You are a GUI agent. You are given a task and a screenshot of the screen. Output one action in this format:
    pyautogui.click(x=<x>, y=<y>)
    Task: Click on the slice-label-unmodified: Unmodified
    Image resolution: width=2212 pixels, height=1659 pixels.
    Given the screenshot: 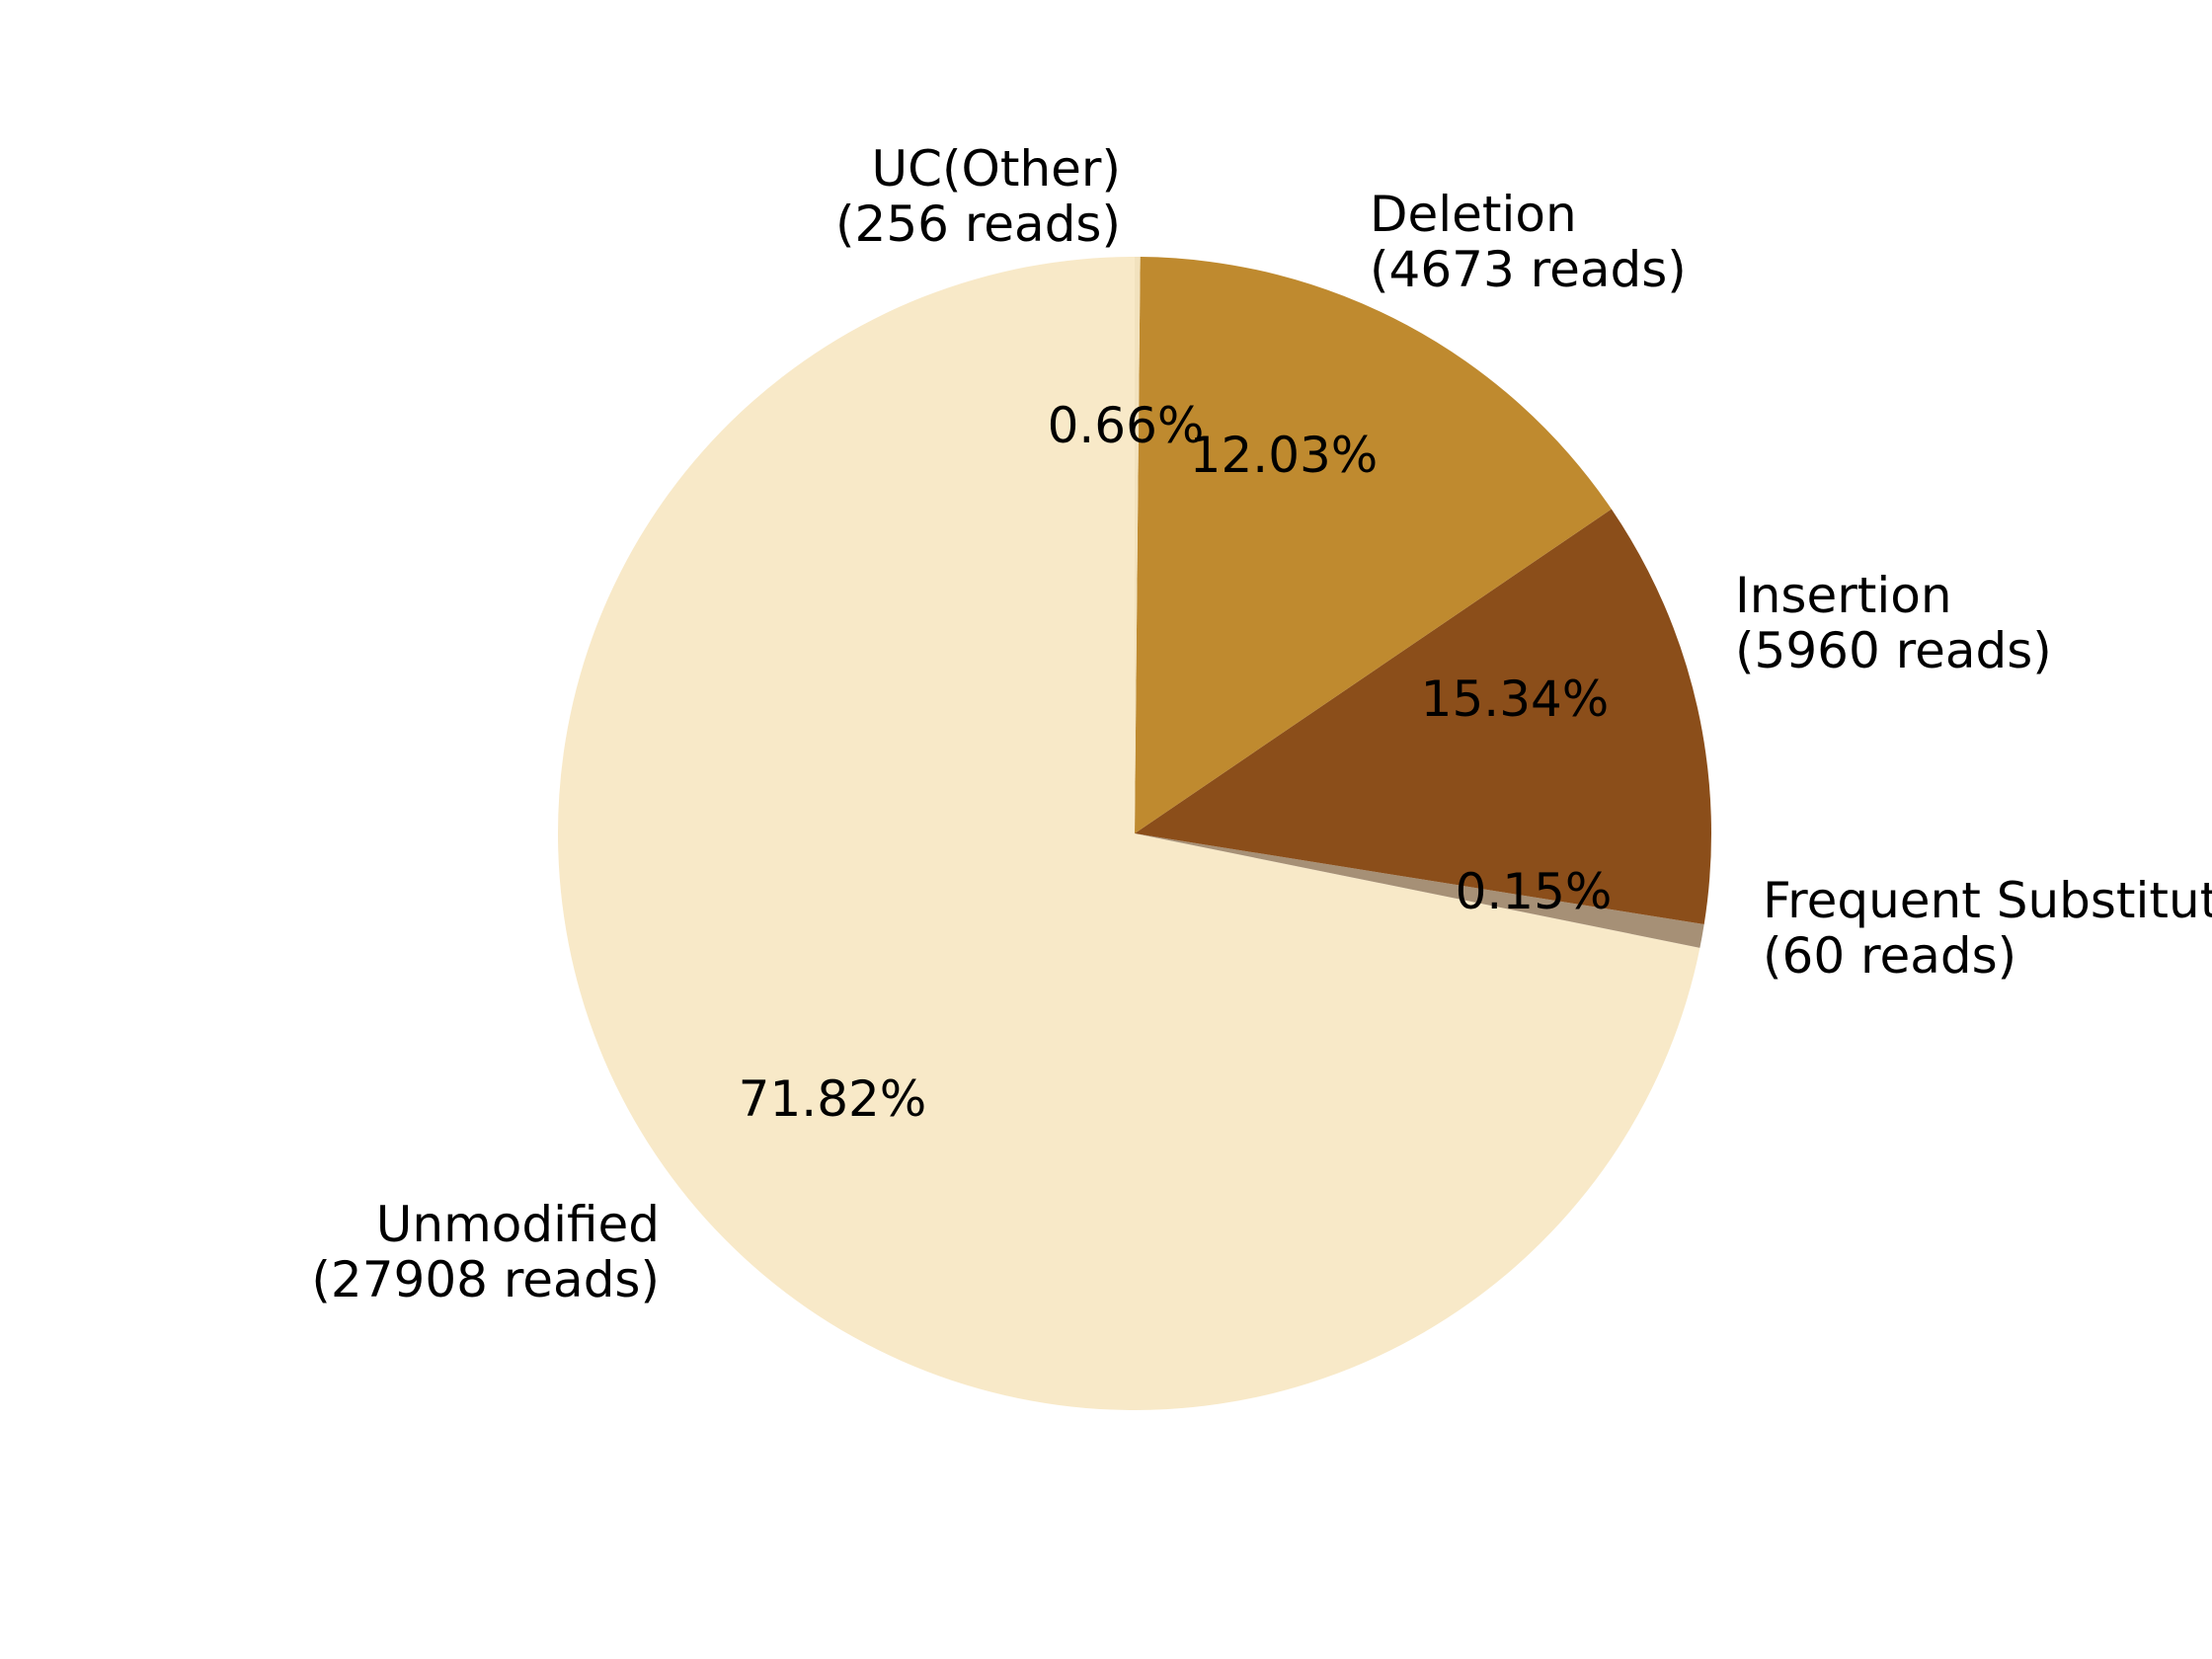 What is the action you would take?
    pyautogui.click(x=518, y=1224)
    